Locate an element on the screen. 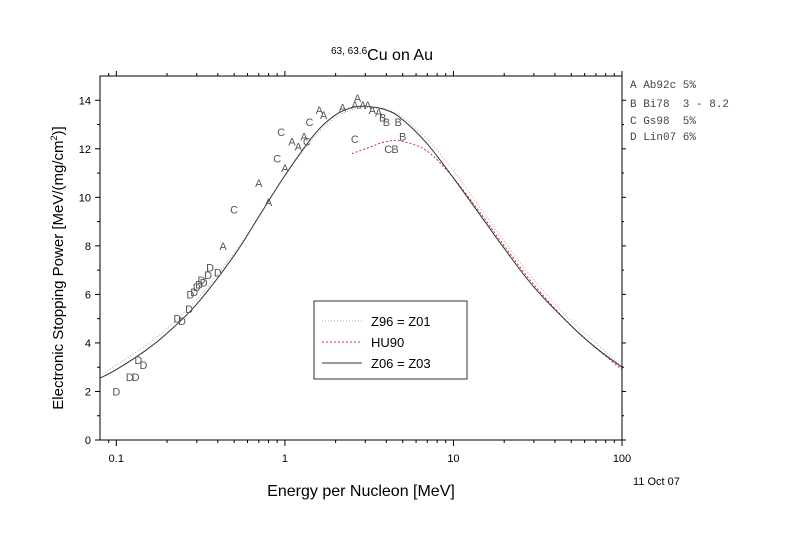 This screenshot has height=536, width=800. y-tick-label: 12 is located at coordinates (85, 150).